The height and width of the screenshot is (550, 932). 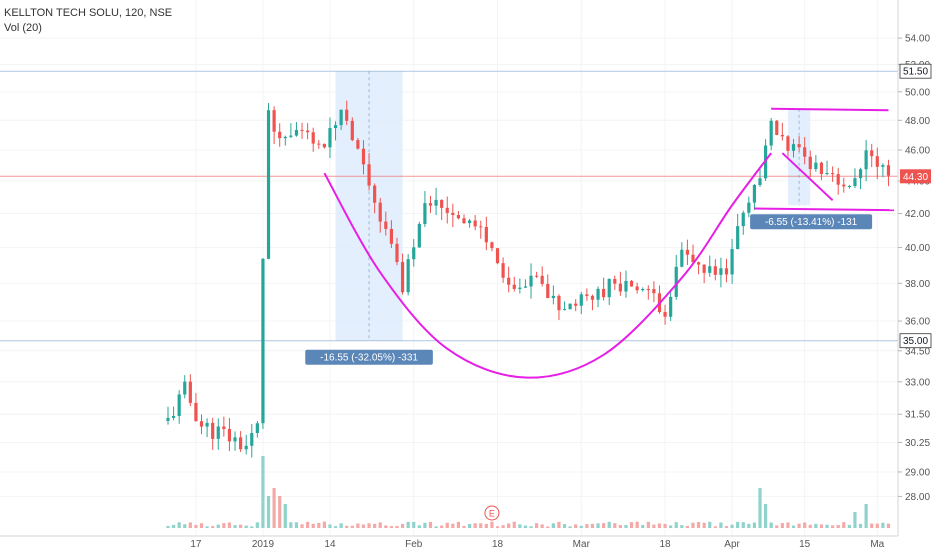 What do you see at coordinates (917, 214) in the screenshot?
I see `y-tick-label: 42.00` at bounding box center [917, 214].